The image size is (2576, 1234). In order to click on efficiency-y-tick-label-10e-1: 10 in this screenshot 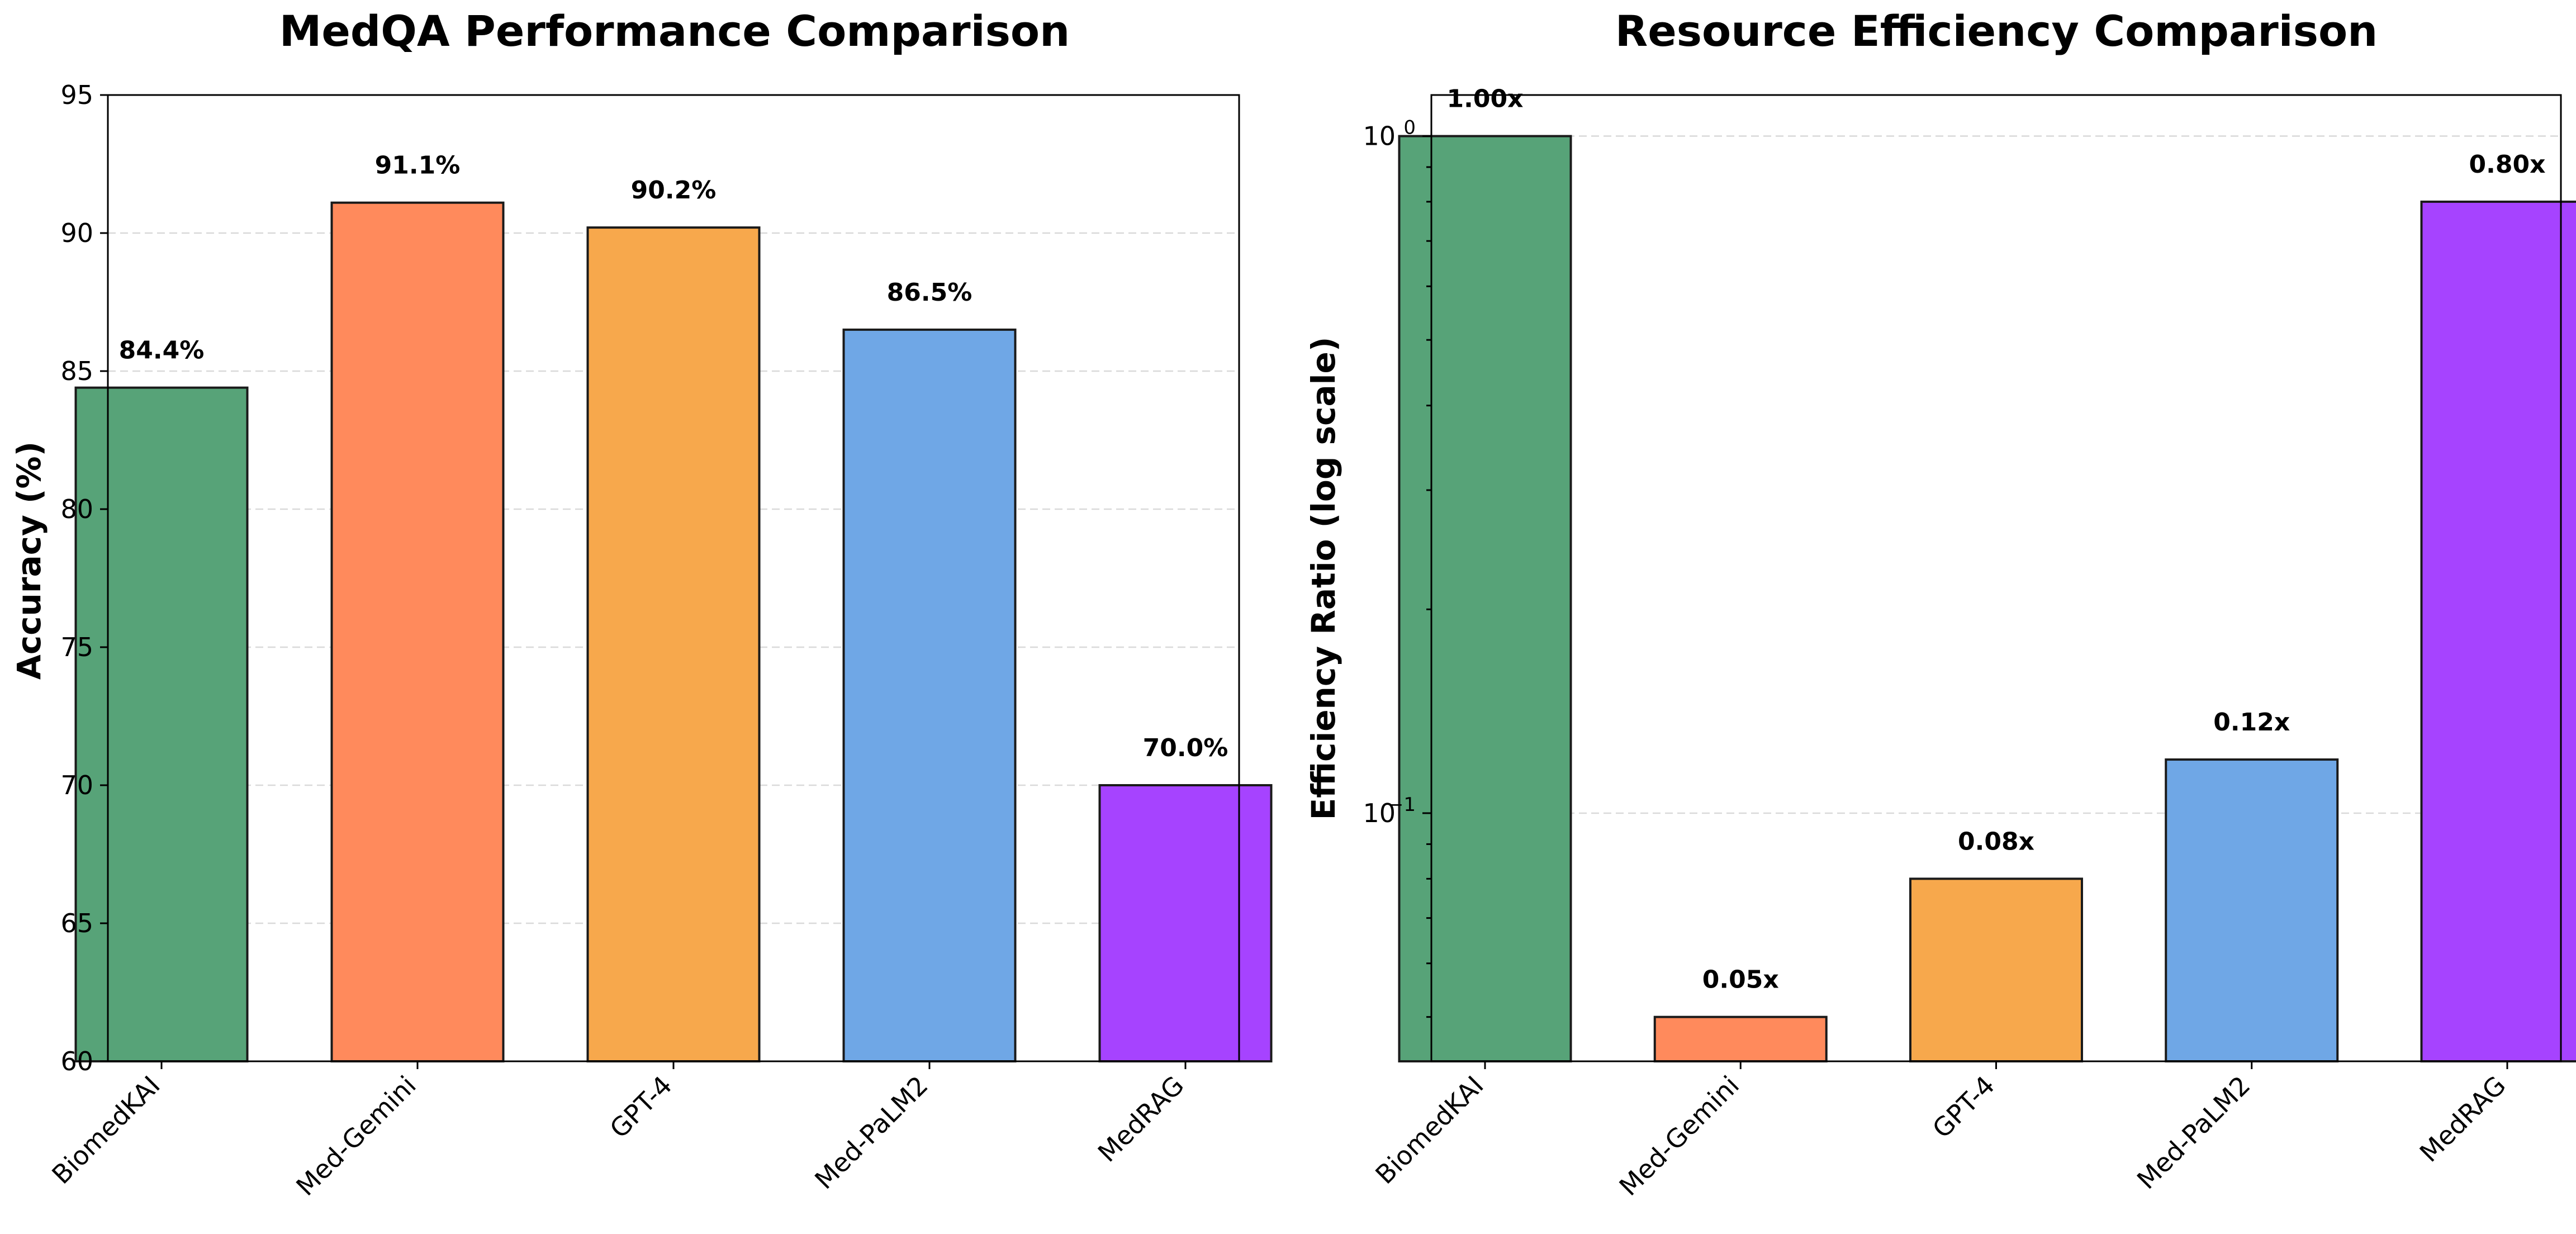, I will do `click(1379, 813)`.